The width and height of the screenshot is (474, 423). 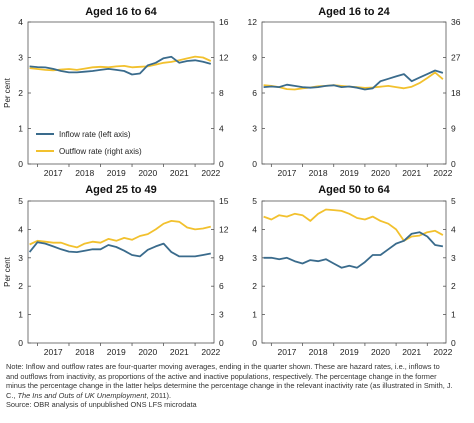 I want to click on panel-3-xtick-label: 2021, so click(x=179, y=352).